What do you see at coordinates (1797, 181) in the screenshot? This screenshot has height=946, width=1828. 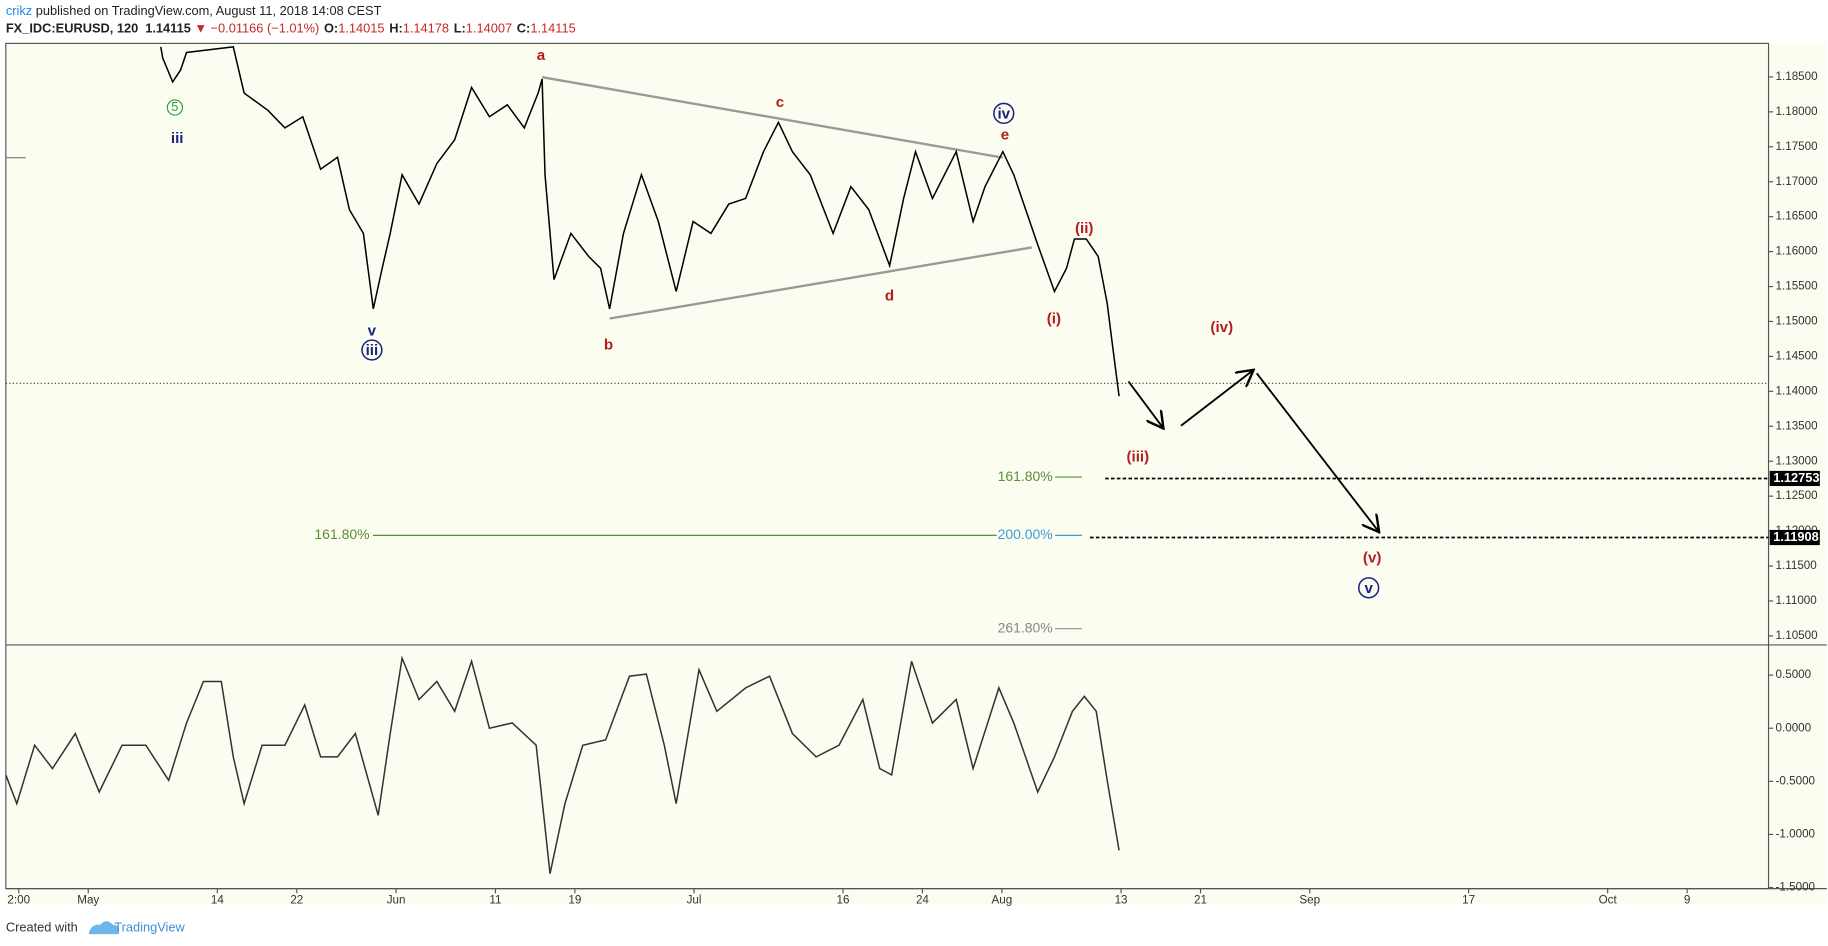 I see `y-tick-label: 1.17000` at bounding box center [1797, 181].